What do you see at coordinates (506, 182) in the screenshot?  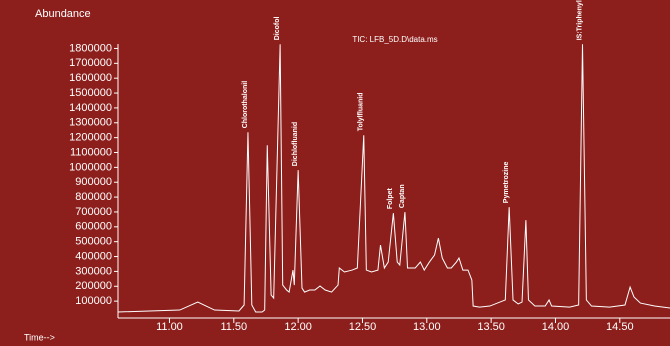 I see `peak-annotation: Pymetrozine` at bounding box center [506, 182].